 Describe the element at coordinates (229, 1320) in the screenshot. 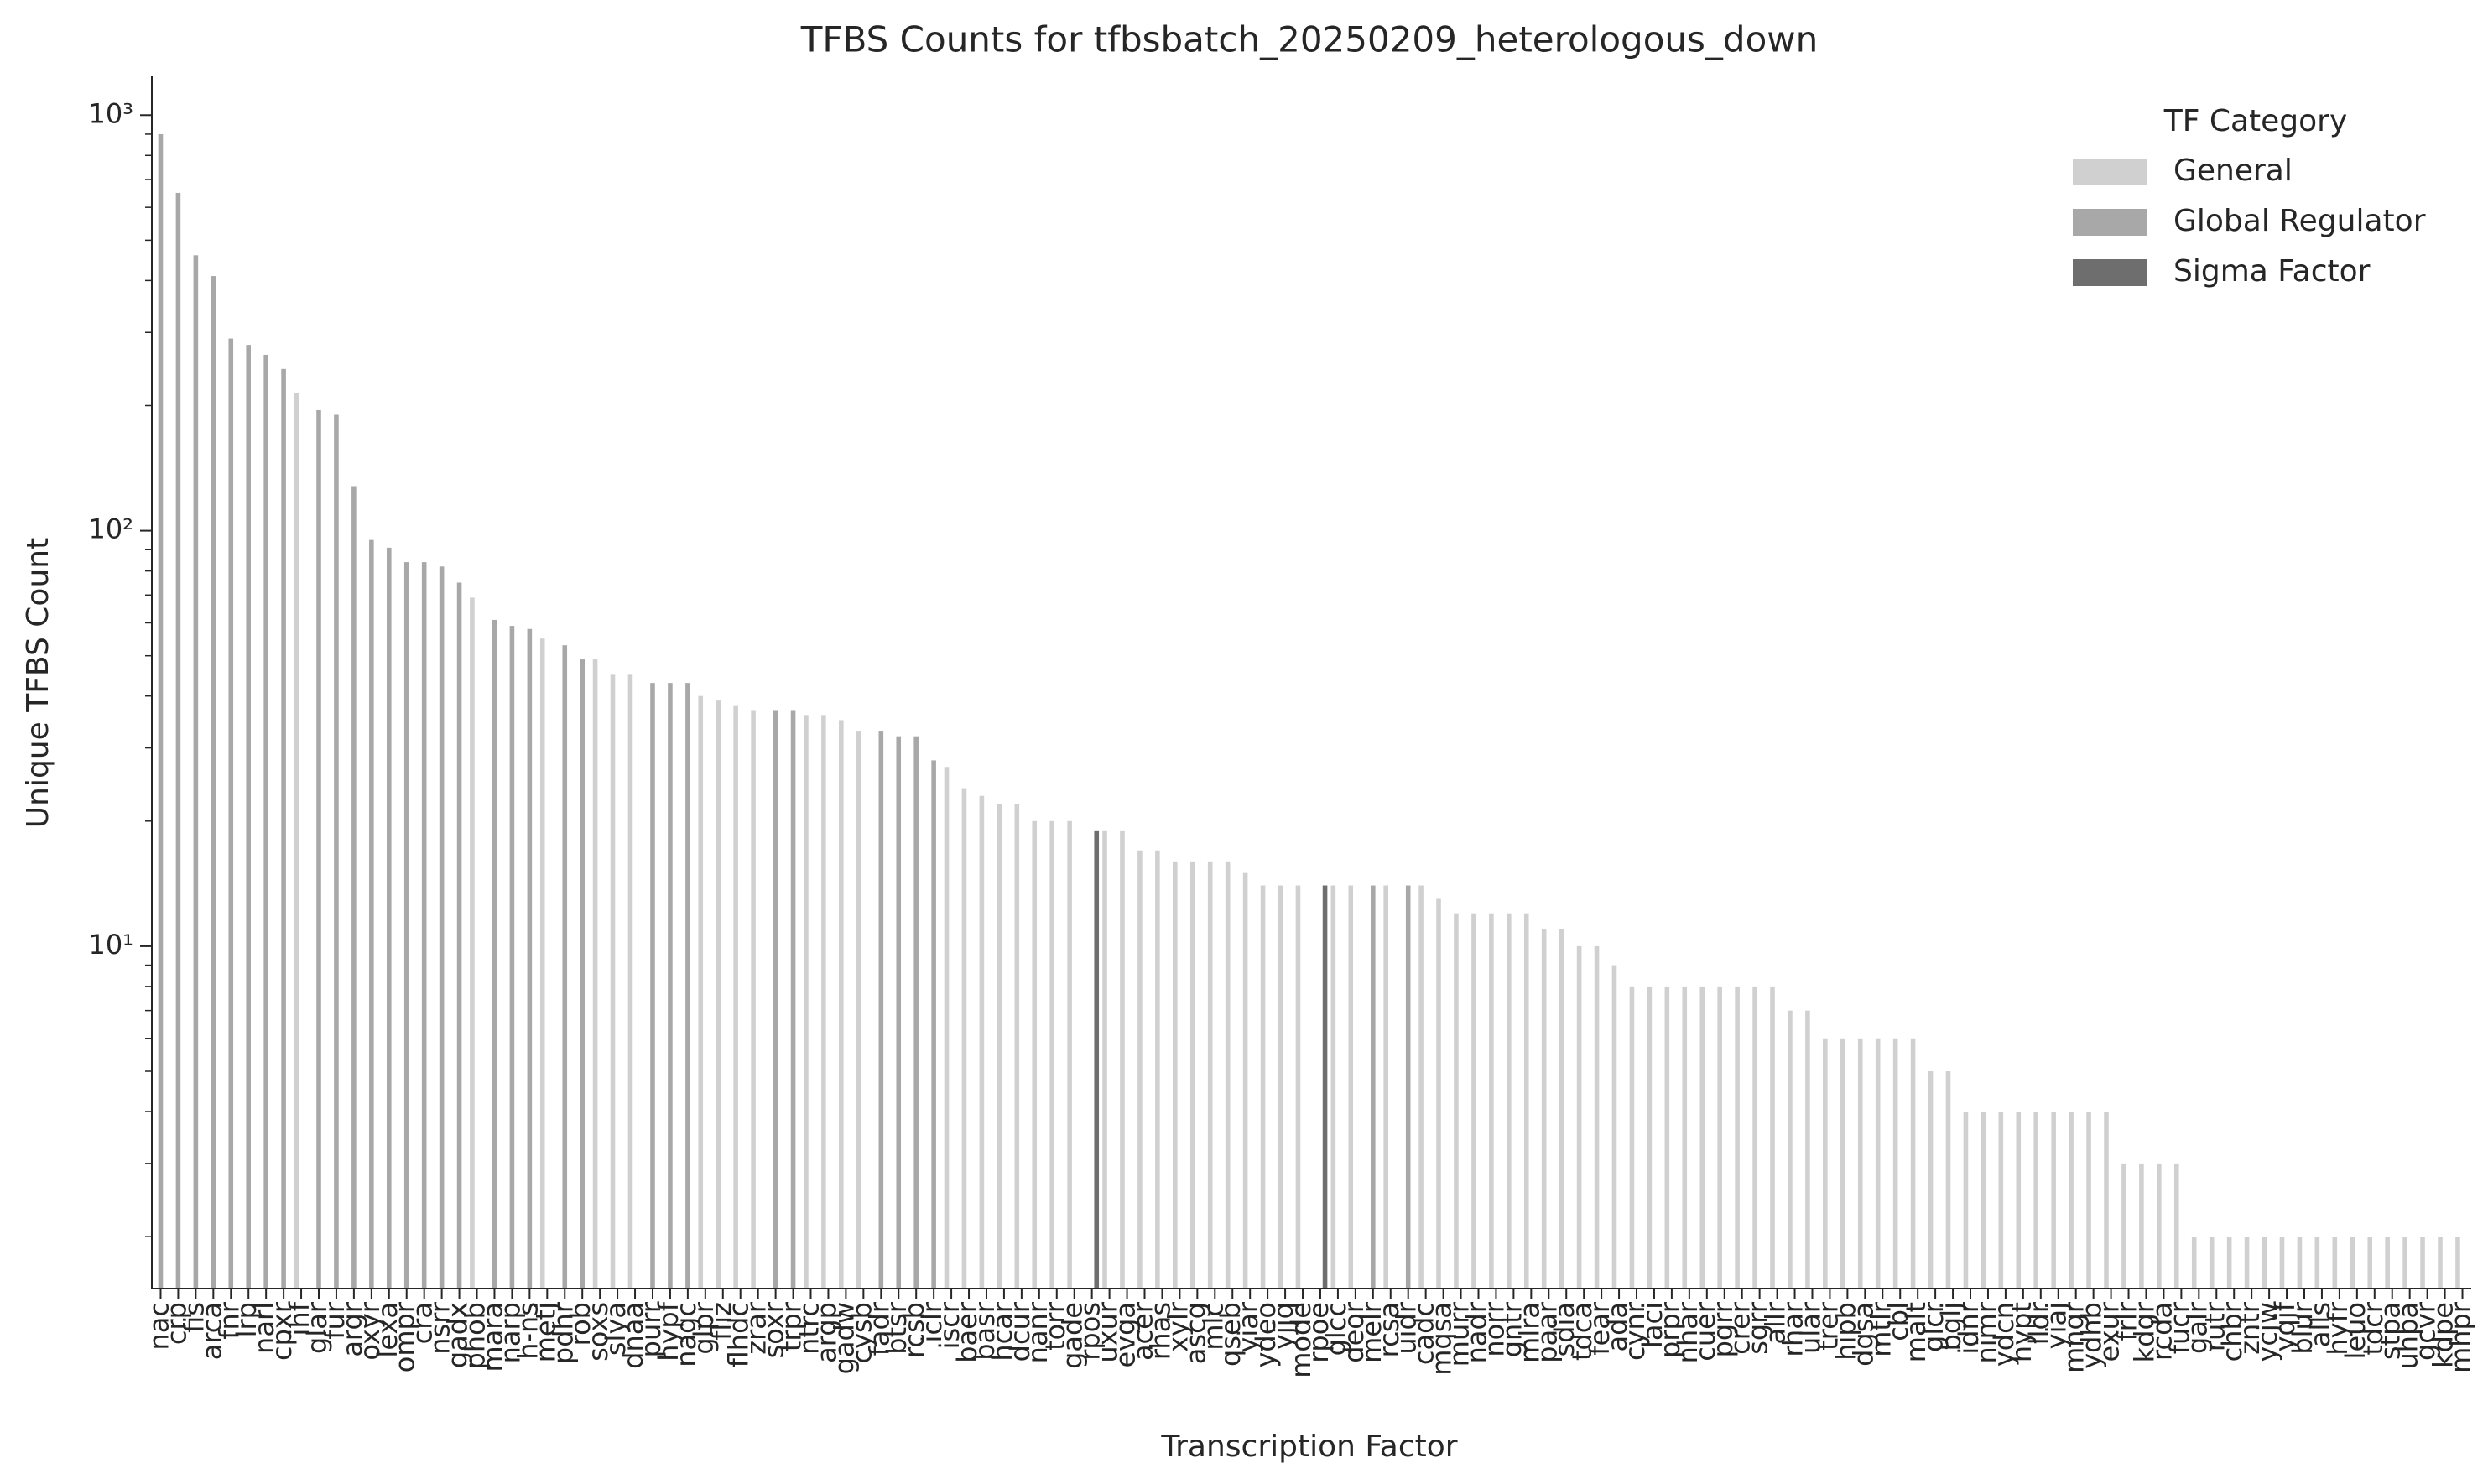

I see `x-tick-label: fnr` at that location.